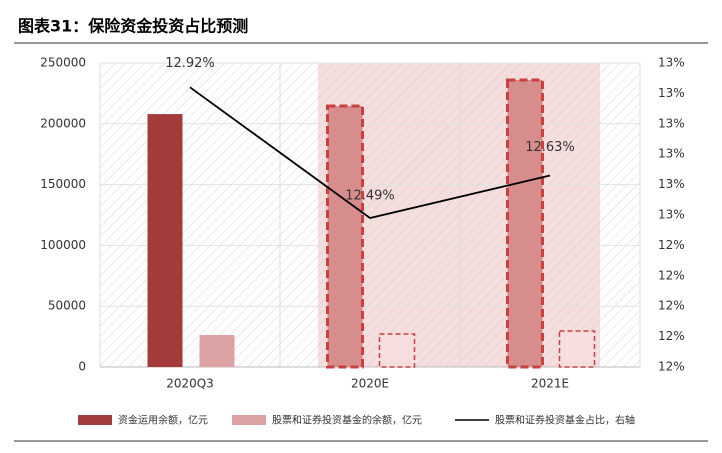 Image resolution: width=722 pixels, height=453 pixels. Describe the element at coordinates (63, 184) in the screenshot. I see `y-tick-label: 150000` at that location.